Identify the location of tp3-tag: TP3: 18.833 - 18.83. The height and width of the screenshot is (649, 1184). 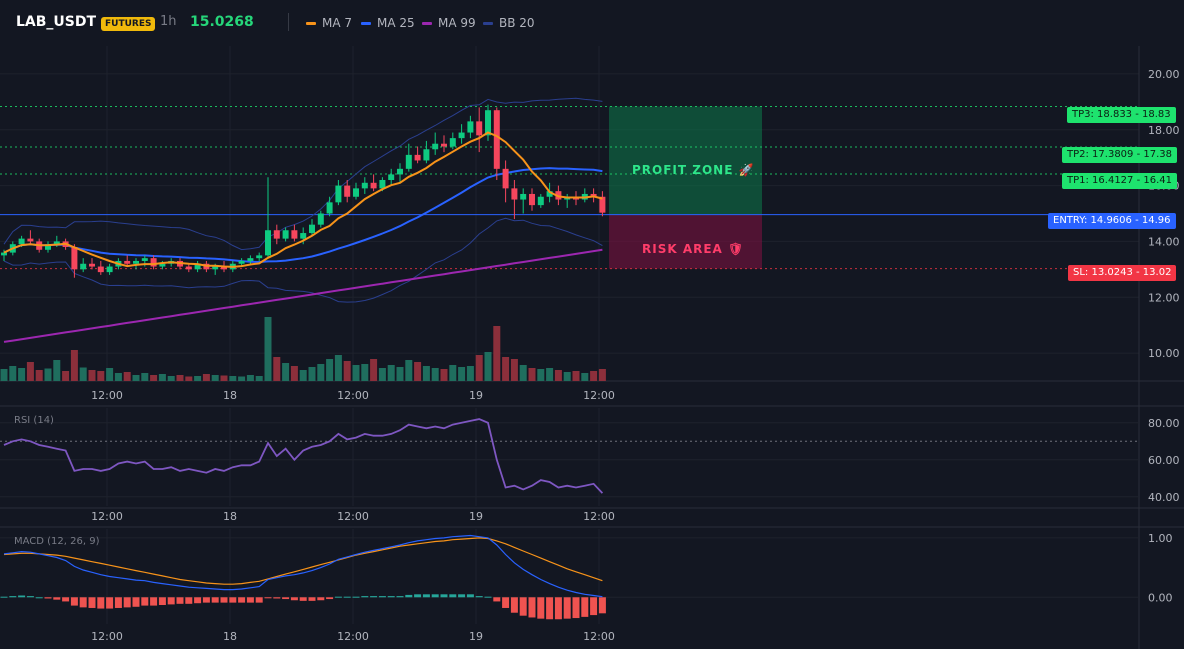
(1121, 115).